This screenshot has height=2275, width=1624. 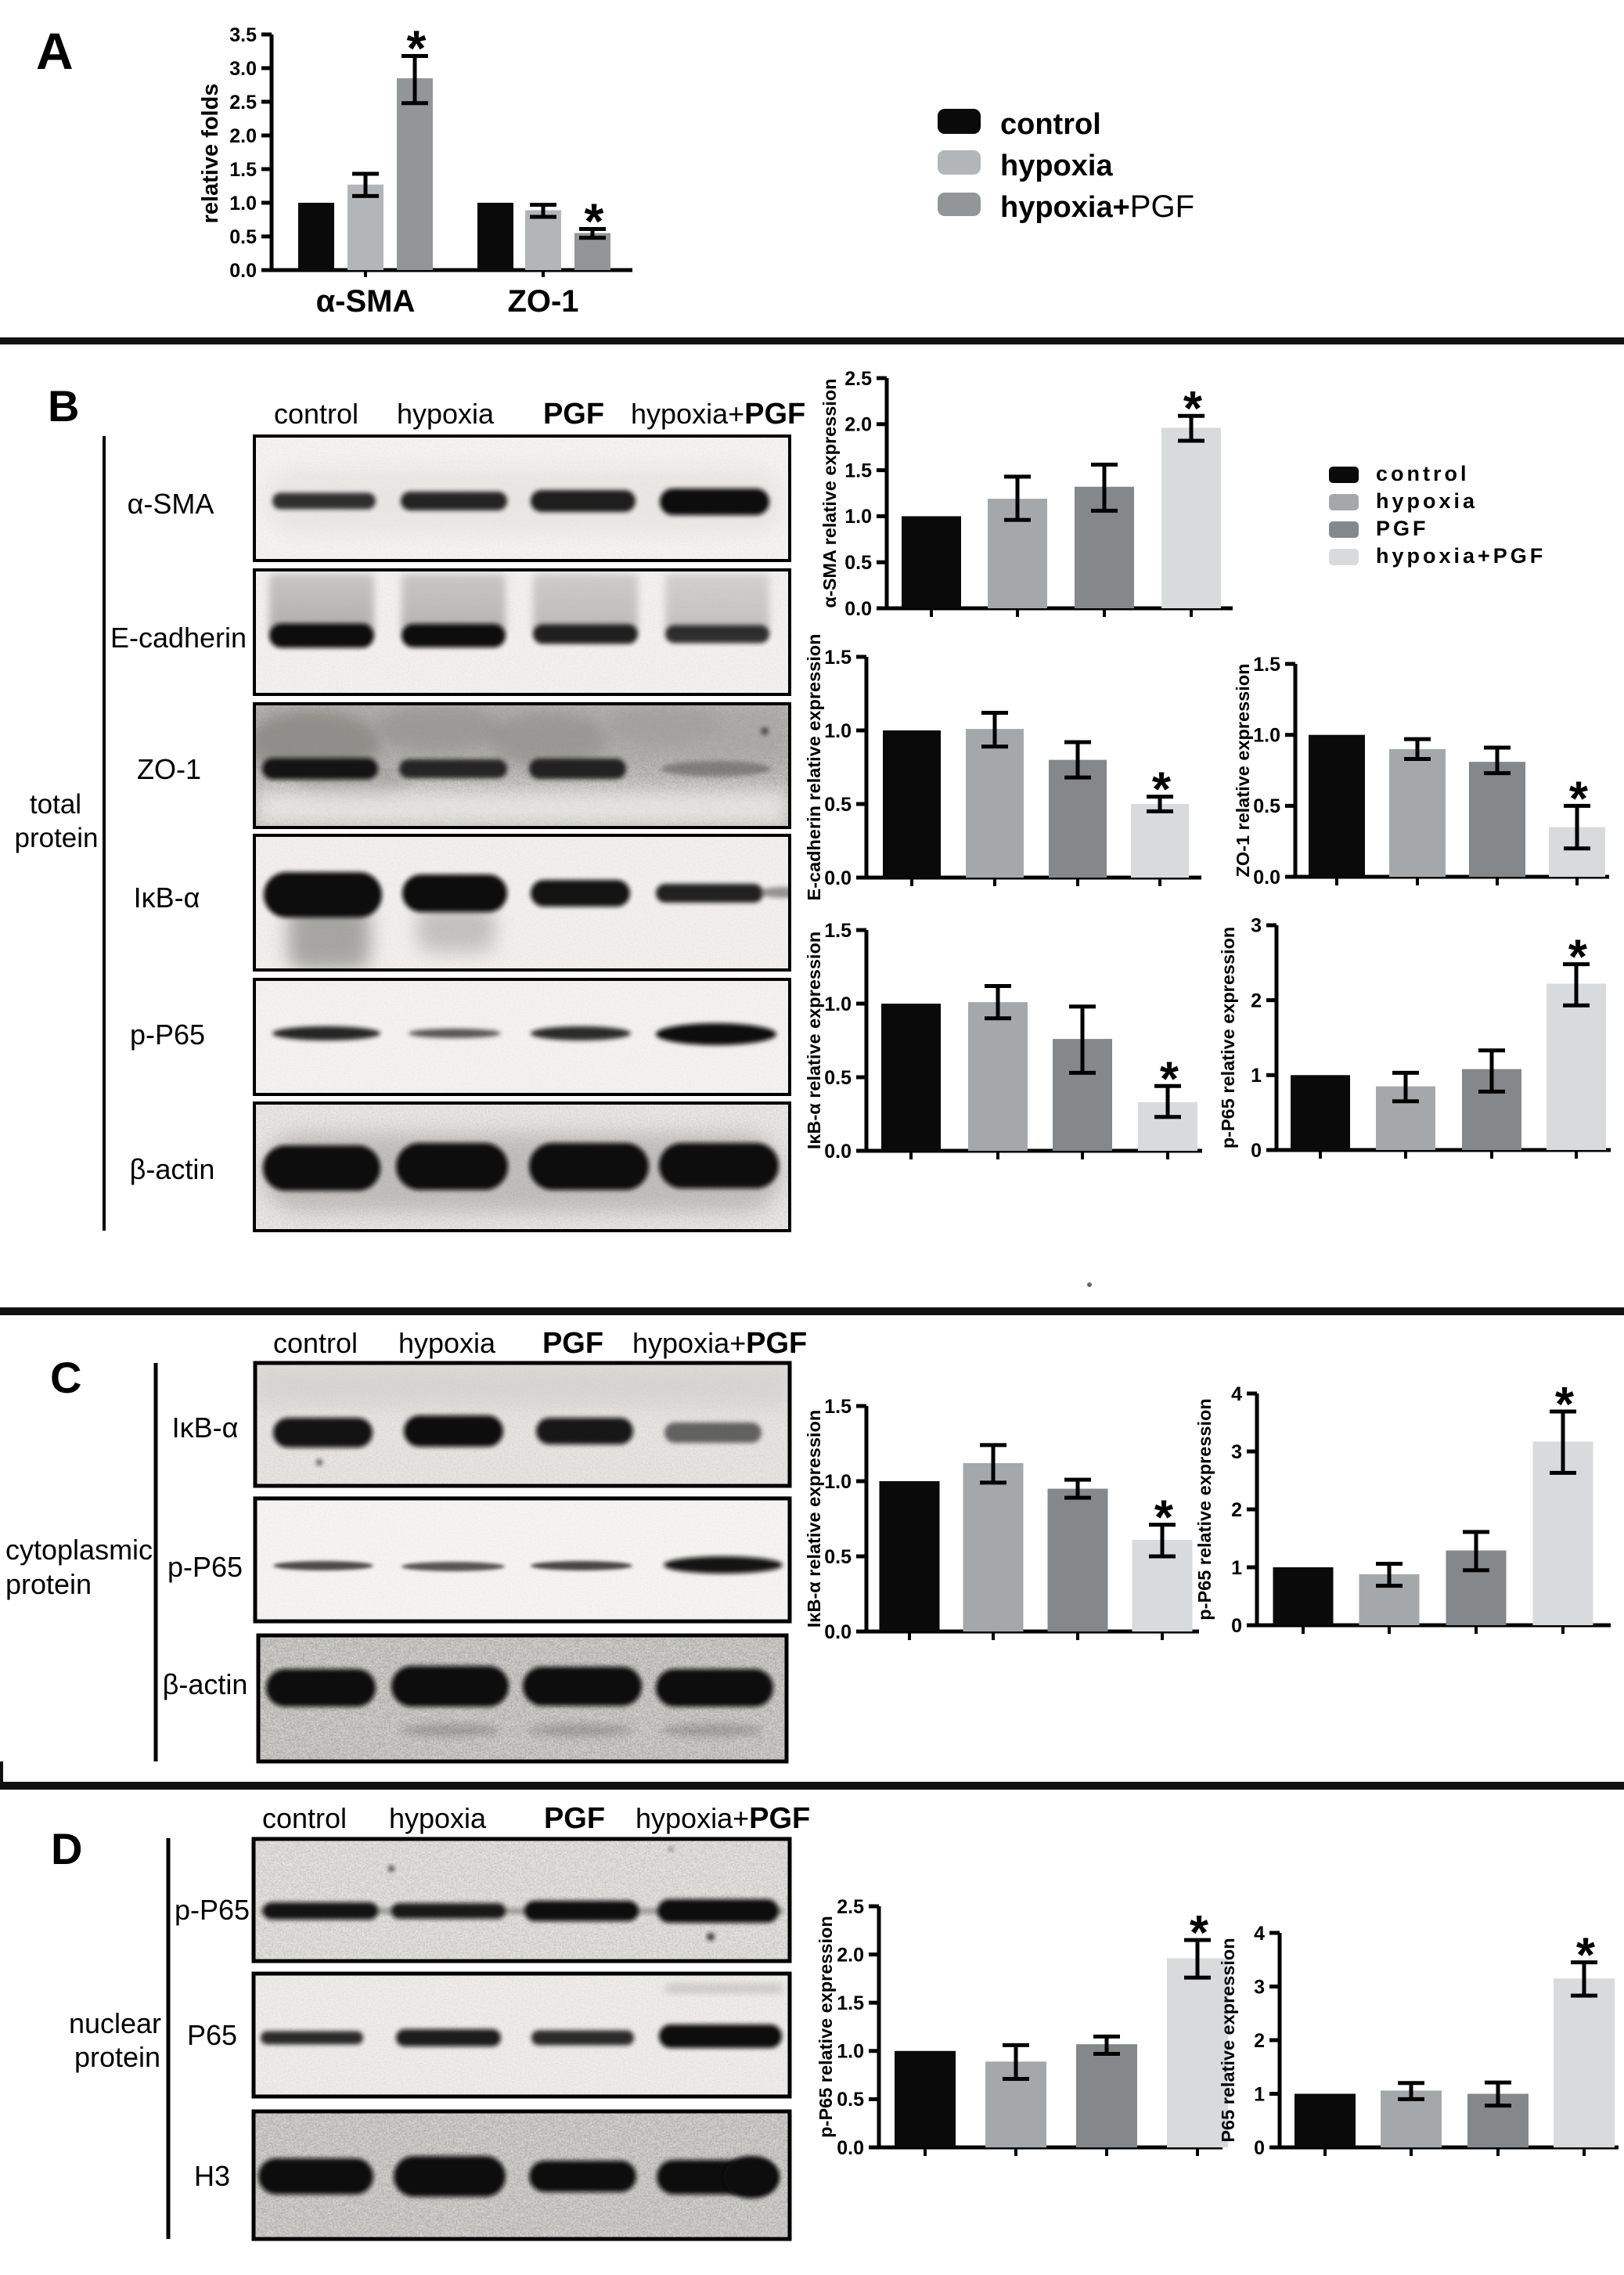 What do you see at coordinates (79, 1550) in the screenshot?
I see `svg-text: cytoplasmic` at bounding box center [79, 1550].